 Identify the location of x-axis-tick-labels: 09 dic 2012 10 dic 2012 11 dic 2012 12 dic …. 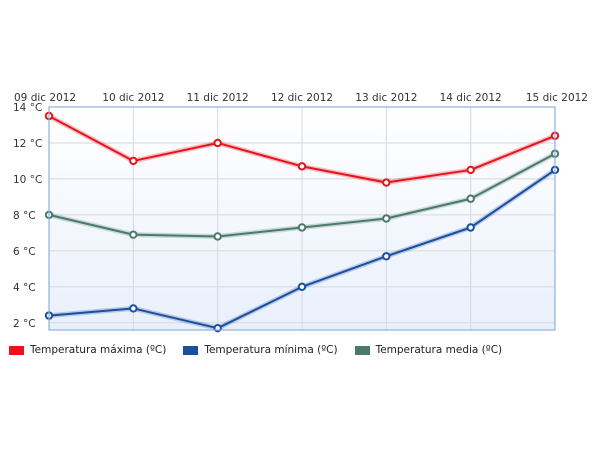
(301, 98).